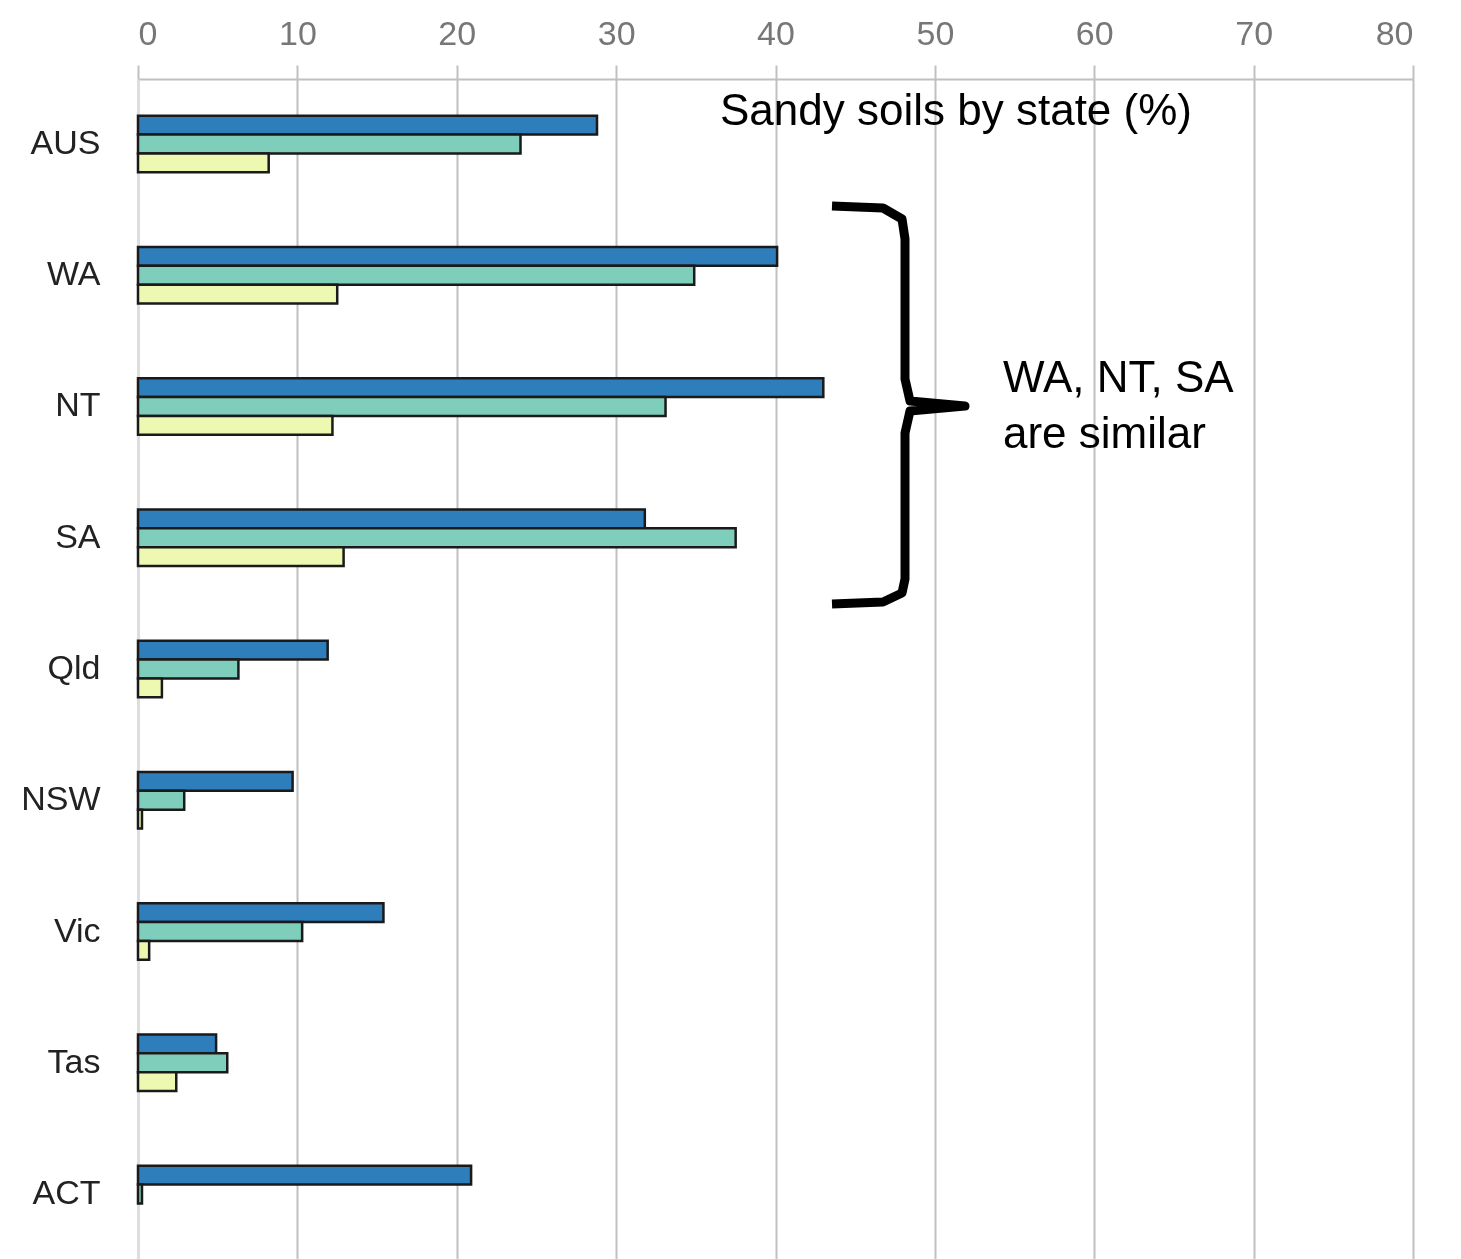 The height and width of the screenshot is (1259, 1461). Describe the element at coordinates (148, 32) in the screenshot. I see `x-tick-label: 0` at that location.